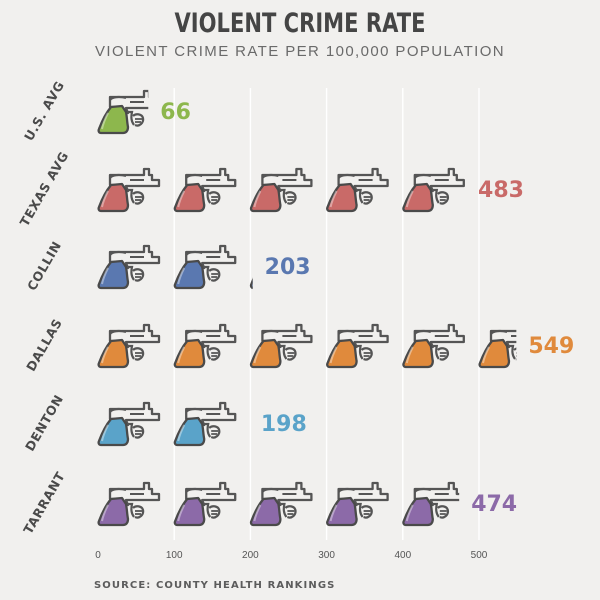 The height and width of the screenshot is (600, 600). What do you see at coordinates (551, 346) in the screenshot?
I see `value-label: 549` at bounding box center [551, 346].